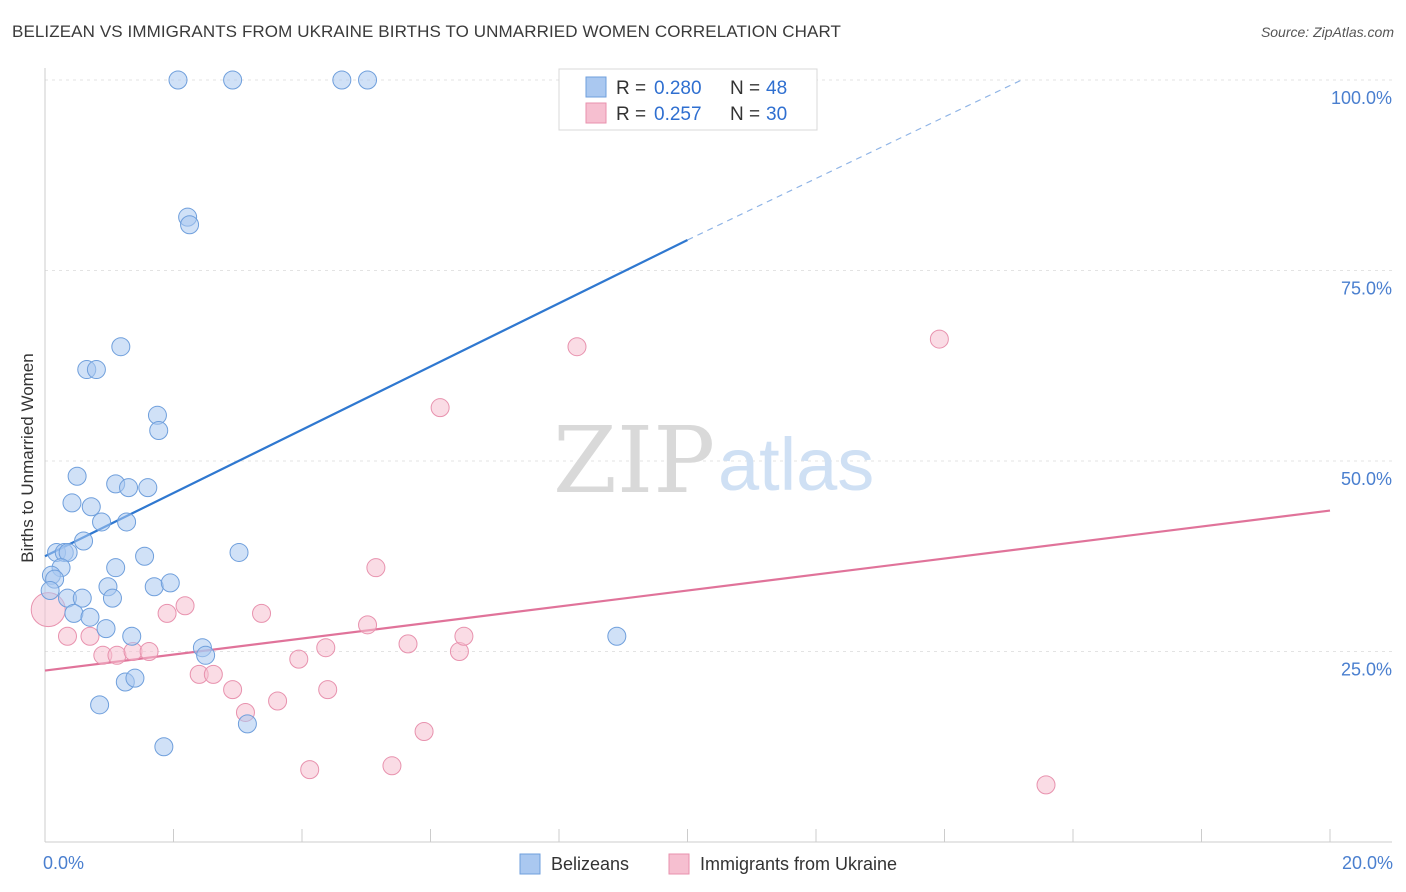  What do you see at coordinates (634, 460) in the screenshot?
I see `watermark-zip: ZIP` at bounding box center [634, 460].